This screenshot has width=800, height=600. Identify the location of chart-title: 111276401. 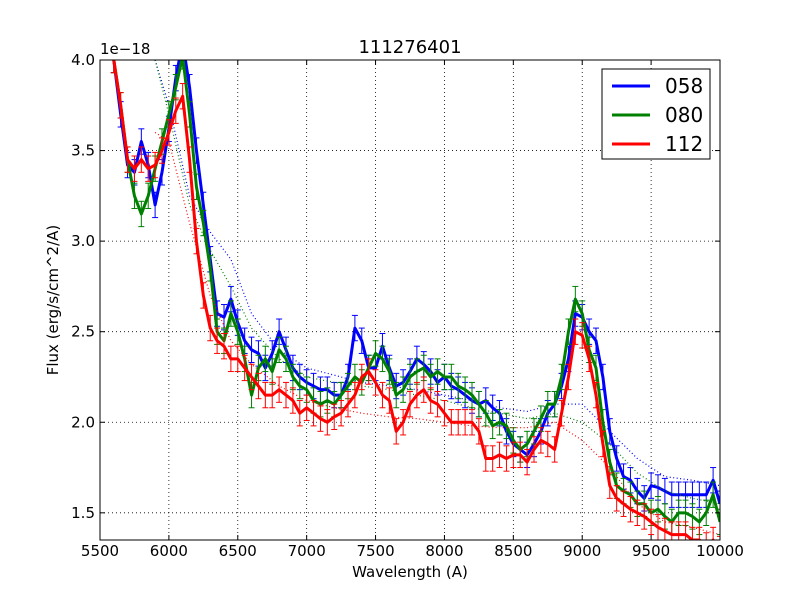
(409, 47).